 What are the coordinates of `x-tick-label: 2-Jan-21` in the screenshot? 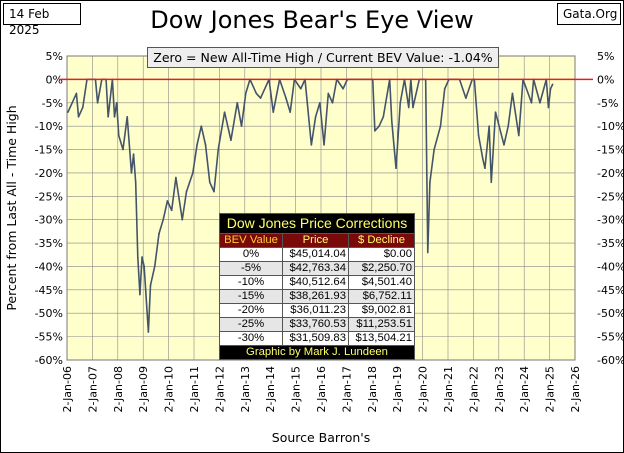 It's located at (448, 389).